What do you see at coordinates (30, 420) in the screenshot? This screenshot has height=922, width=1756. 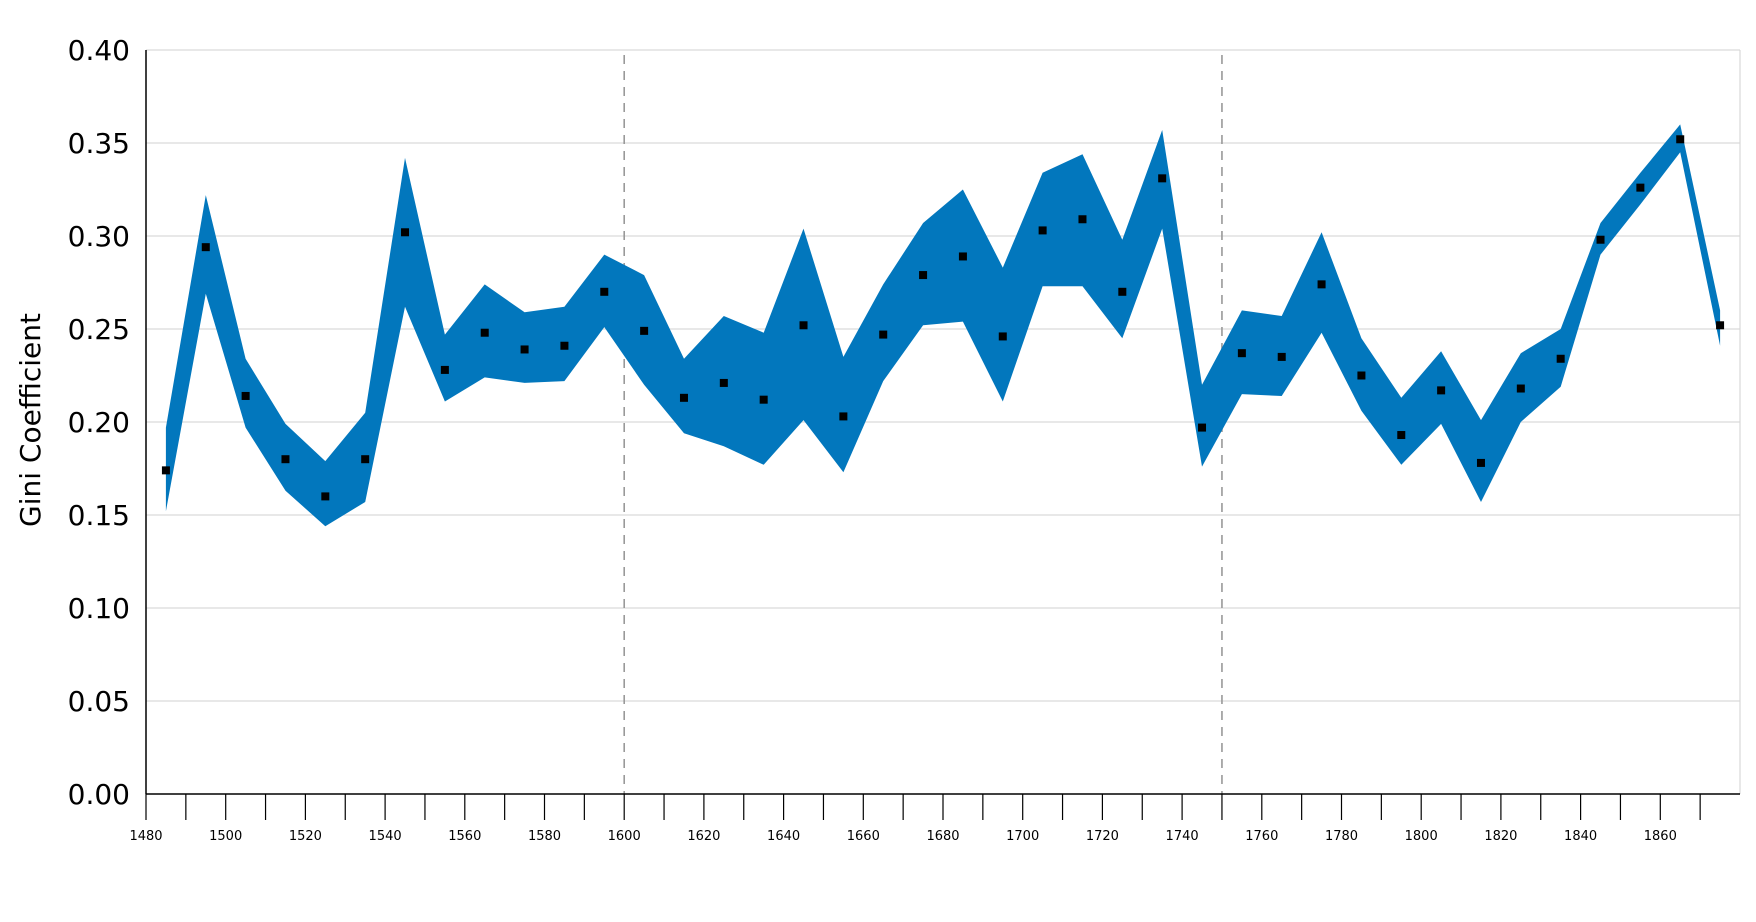 I see `y-axis-label: Gini Coefficient` at bounding box center [30, 420].